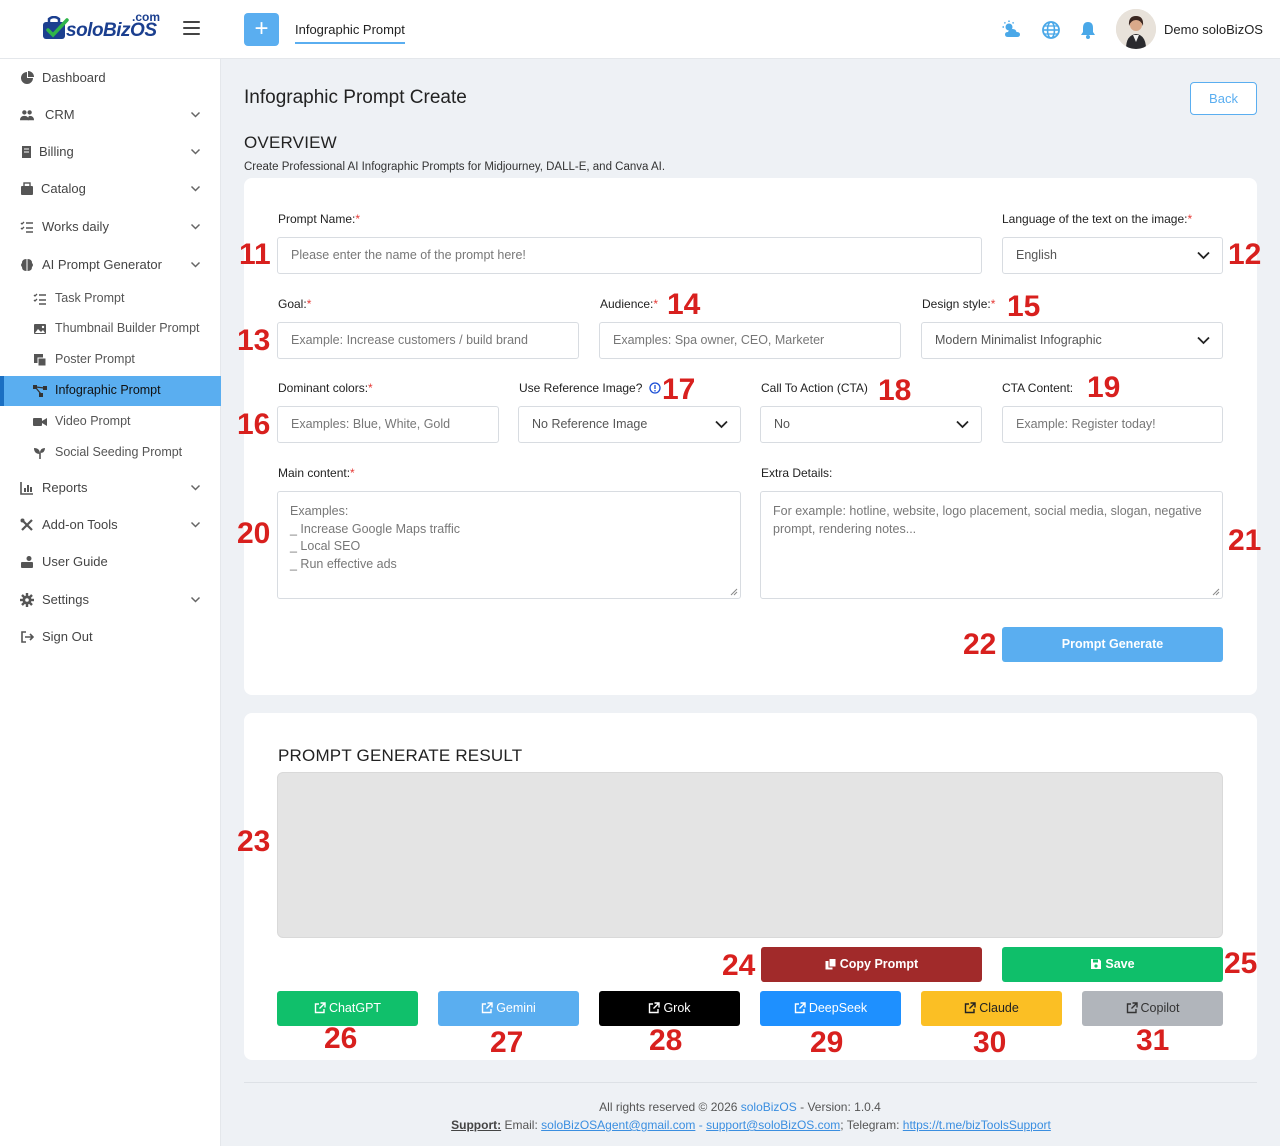 Image resolution: width=1280 pixels, height=1146 pixels. Describe the element at coordinates (1051, 30) in the screenshot. I see `globe-icon` at that location.